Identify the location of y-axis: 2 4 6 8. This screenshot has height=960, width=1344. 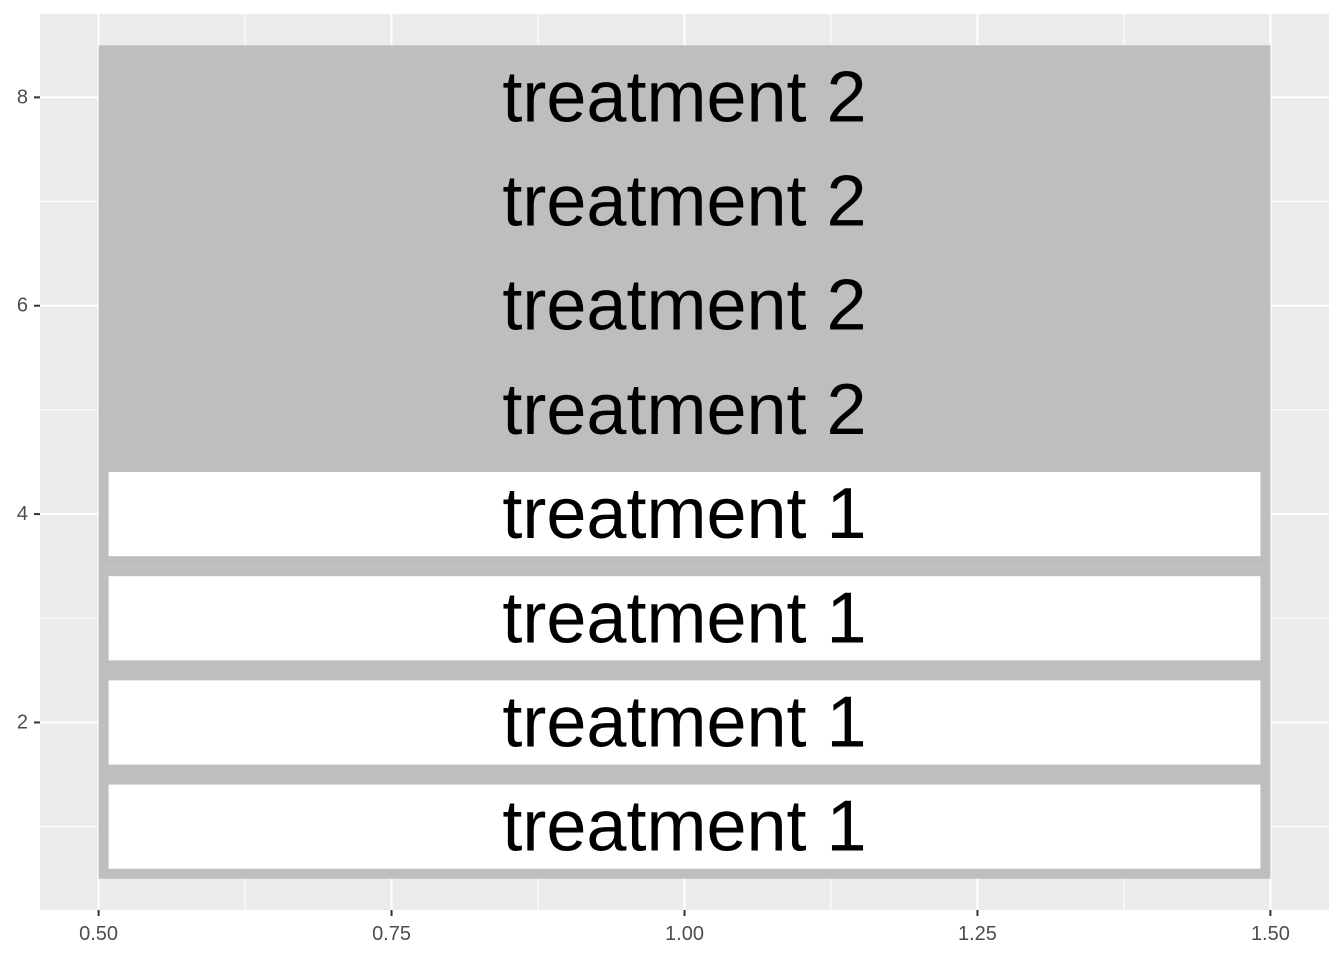
(28, 409).